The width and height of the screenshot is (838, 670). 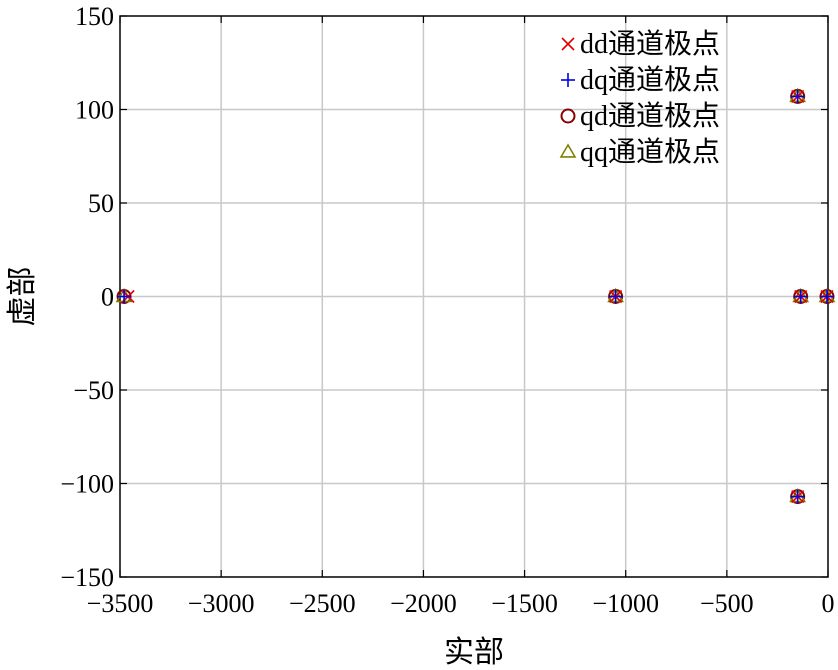 I want to click on legend-entry: dd通道极点, so click(x=640, y=44).